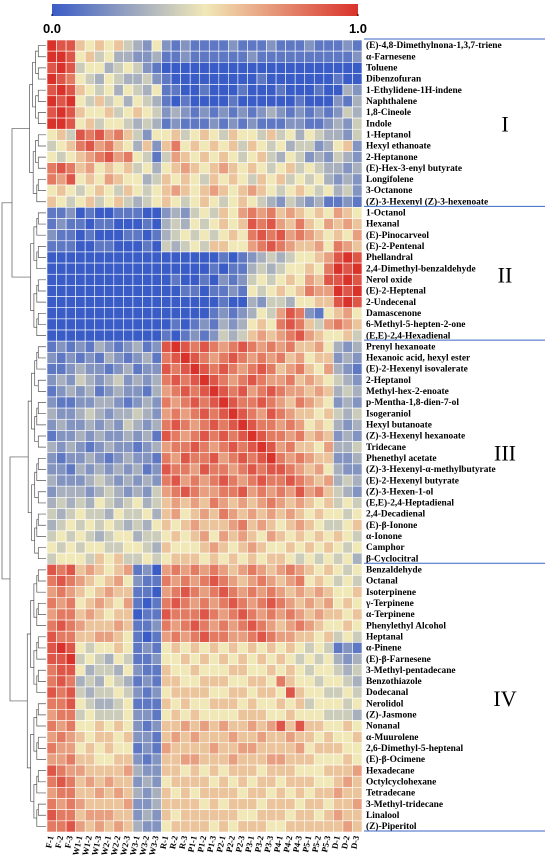 This screenshot has height=865, width=550. I want to click on row-label: Camphor, so click(385, 548).